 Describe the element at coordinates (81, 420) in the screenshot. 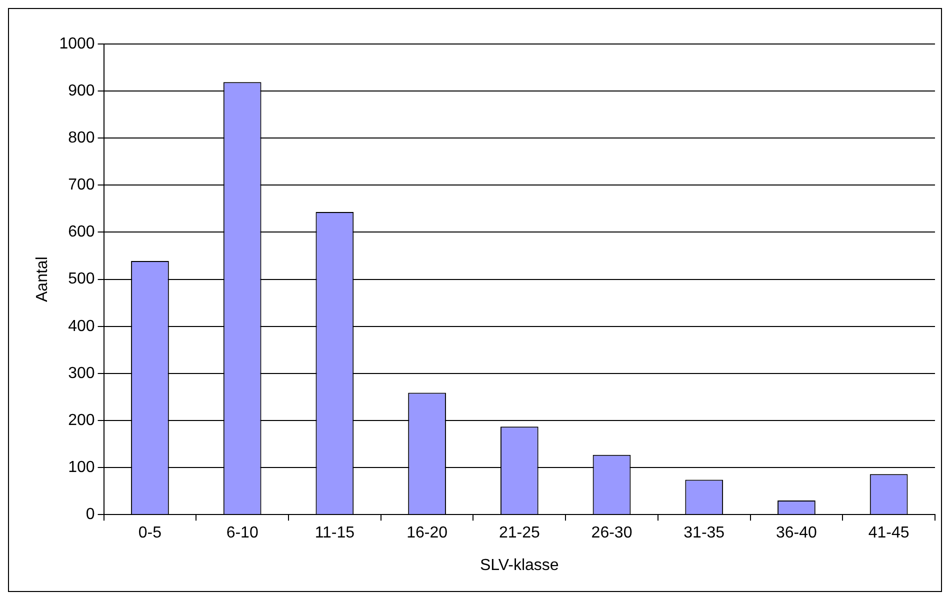

I see `y-tick-label: 200` at that location.